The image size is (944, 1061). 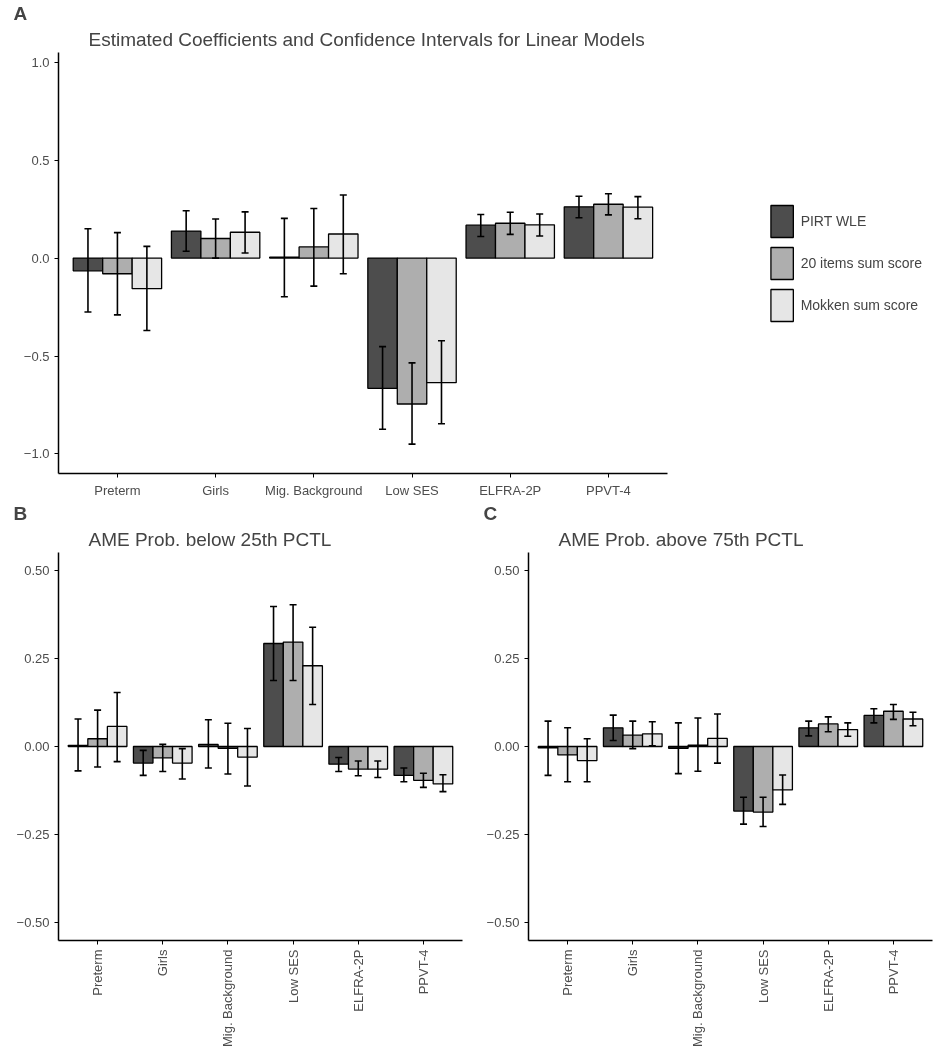 What do you see at coordinates (490, 513) in the screenshot?
I see `text: C` at bounding box center [490, 513].